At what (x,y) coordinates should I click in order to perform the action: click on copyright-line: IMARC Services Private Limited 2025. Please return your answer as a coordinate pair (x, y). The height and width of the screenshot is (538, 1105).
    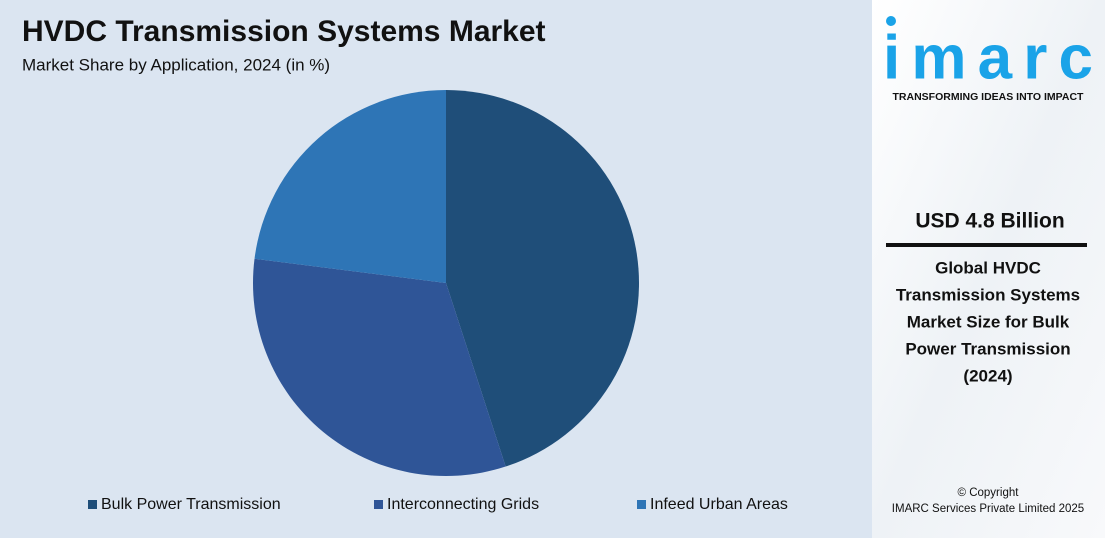
    Looking at the image, I should click on (988, 509).